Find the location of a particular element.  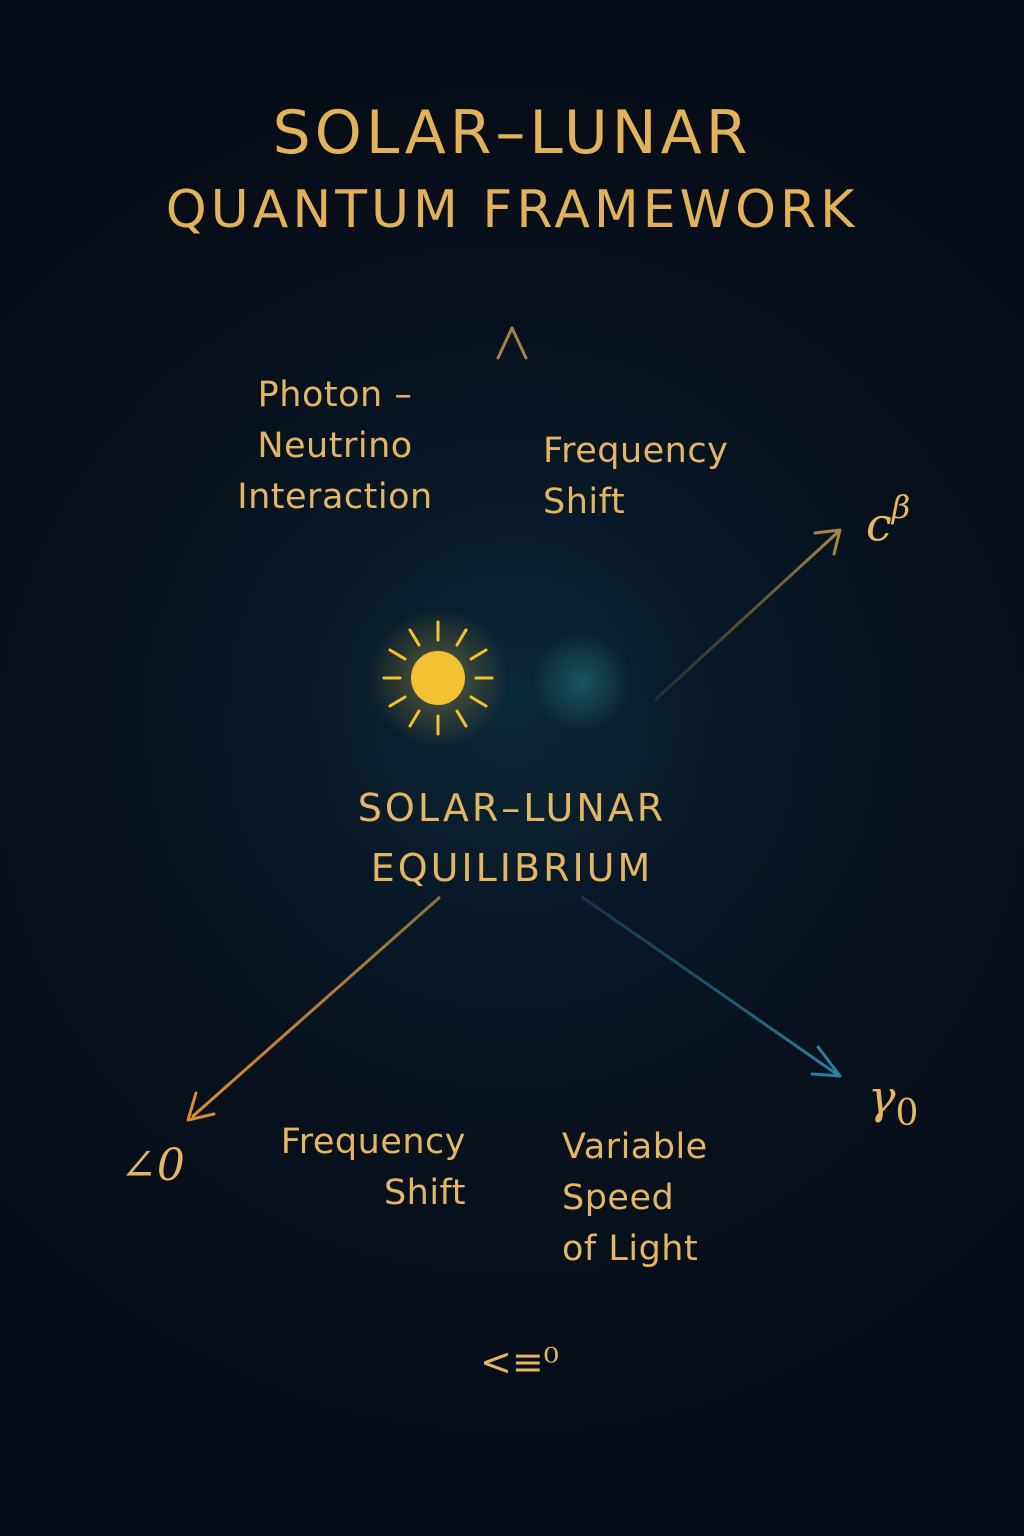

photon-neutrino-label: Photon – Neutrino Interaction is located at coordinates (335, 446).